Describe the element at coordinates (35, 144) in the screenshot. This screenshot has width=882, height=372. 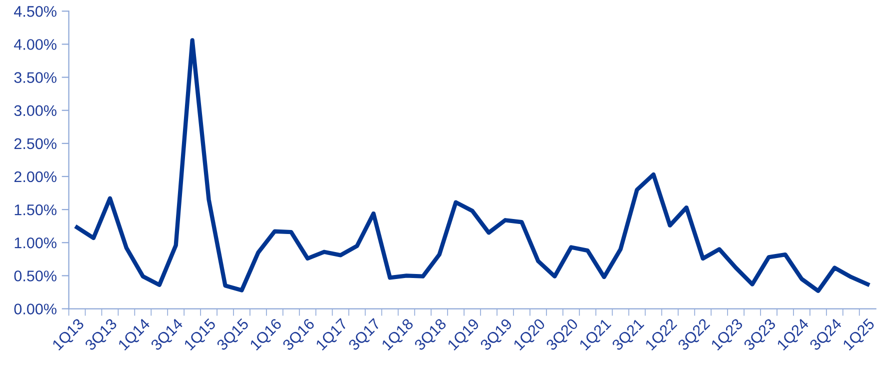
I see `y-tick-label: 2.50%` at that location.